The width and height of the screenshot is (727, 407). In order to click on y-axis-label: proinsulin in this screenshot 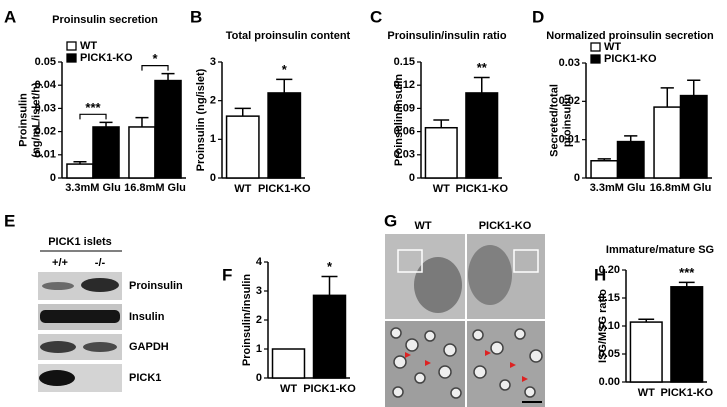, I will do `click(567, 120)`.